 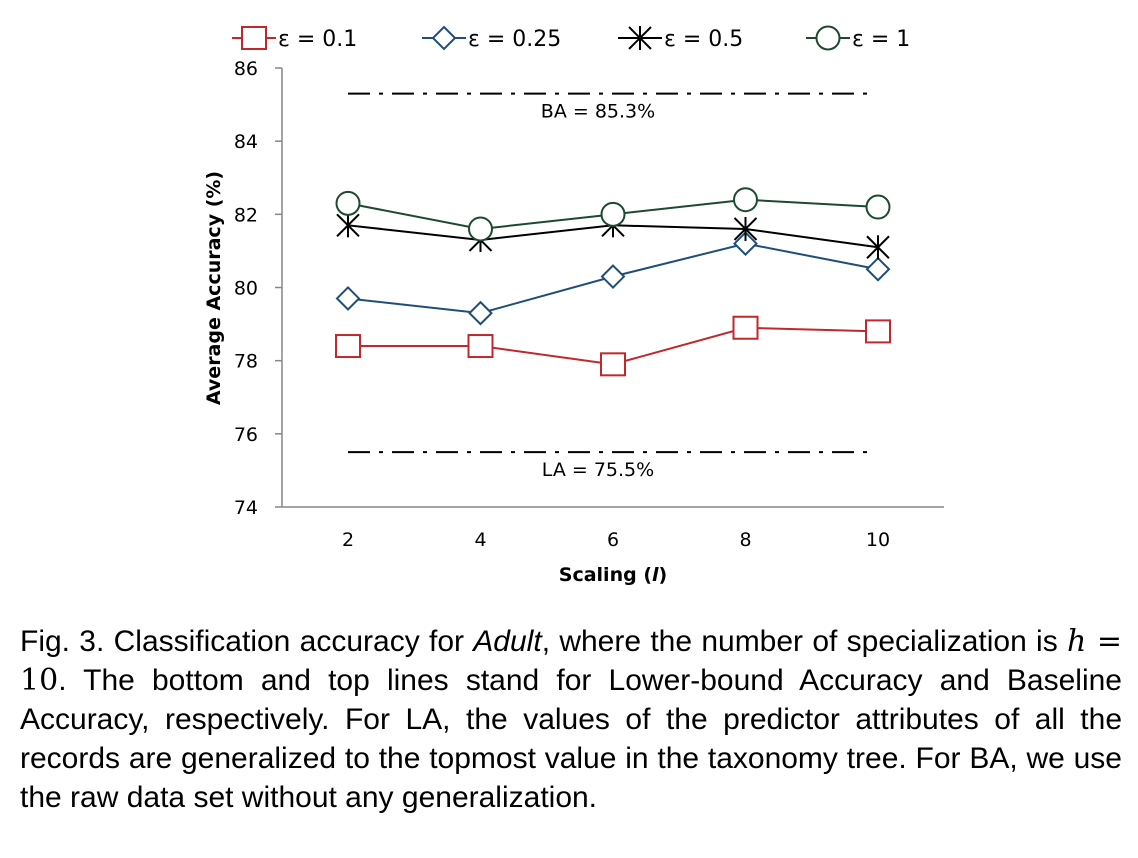 I want to click on y-tick-label: 74, so click(x=246, y=508).